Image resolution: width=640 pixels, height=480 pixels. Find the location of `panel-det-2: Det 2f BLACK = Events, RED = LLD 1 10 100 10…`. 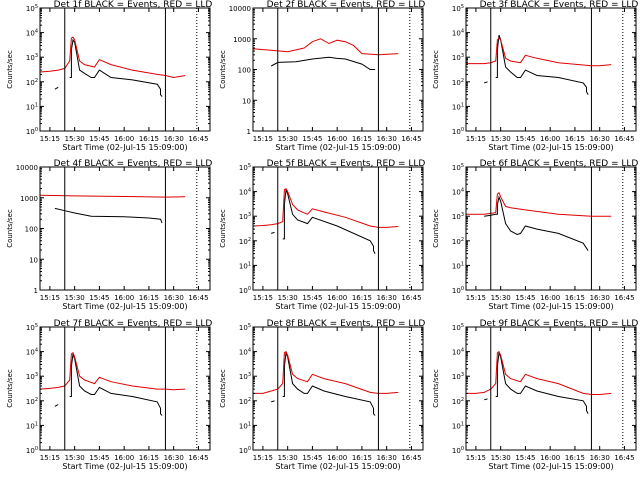

panel-det-2: Det 2f BLACK = Events, RED = LLD 1 10 100 10… is located at coordinates (322, 76).